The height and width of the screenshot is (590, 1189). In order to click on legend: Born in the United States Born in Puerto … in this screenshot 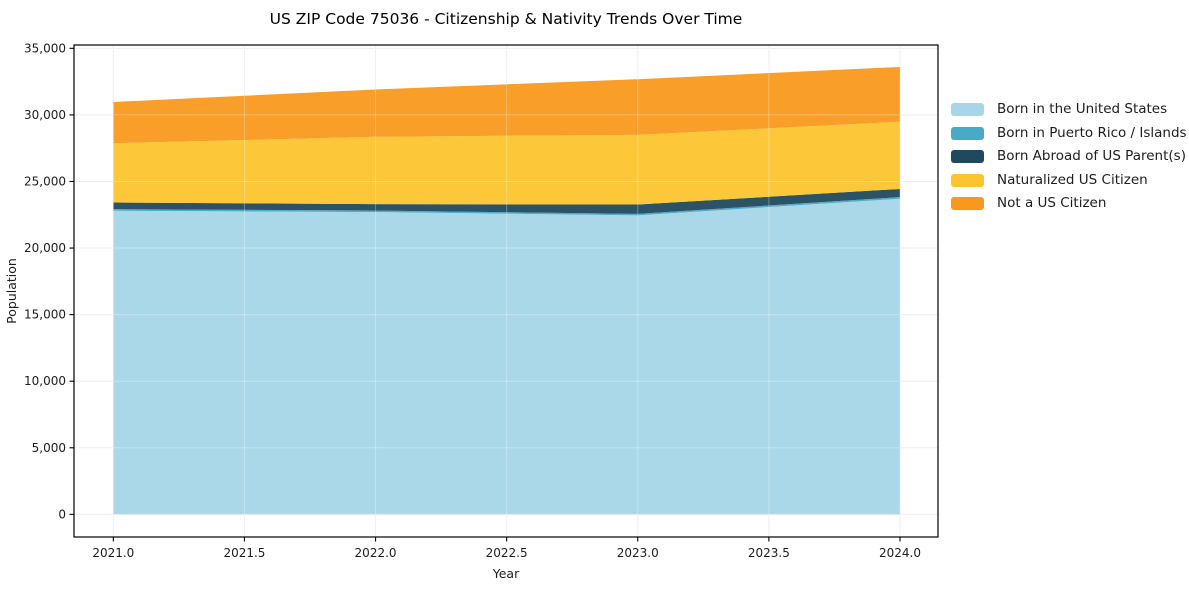, I will do `click(1069, 161)`.